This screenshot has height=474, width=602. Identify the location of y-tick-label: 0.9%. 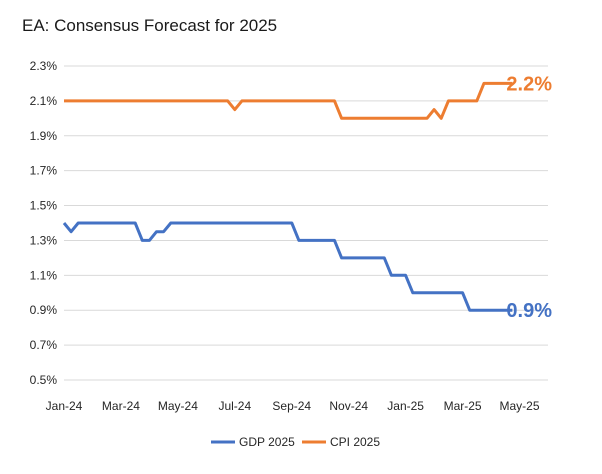
(44, 310).